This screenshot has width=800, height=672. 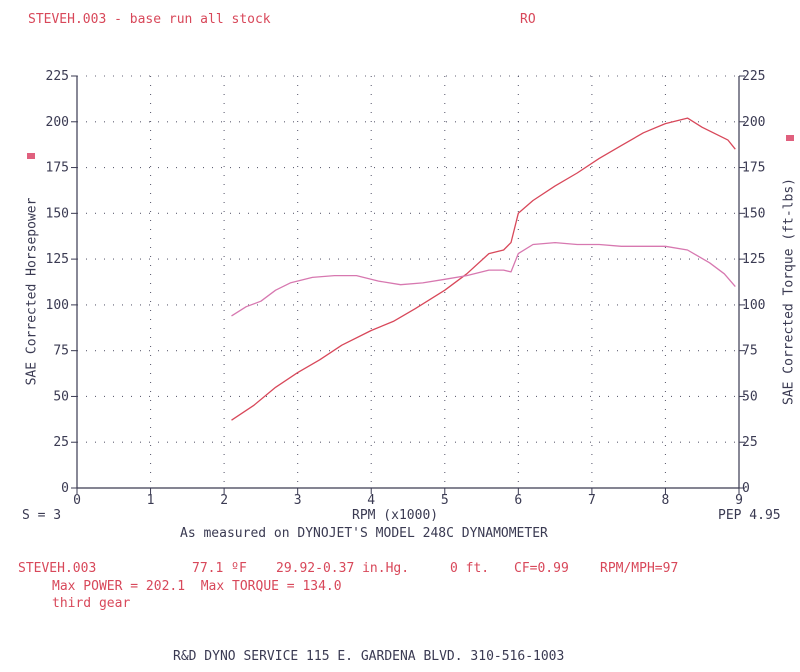 What do you see at coordinates (31, 156) in the screenshot?
I see `hp-legend-marker` at bounding box center [31, 156].